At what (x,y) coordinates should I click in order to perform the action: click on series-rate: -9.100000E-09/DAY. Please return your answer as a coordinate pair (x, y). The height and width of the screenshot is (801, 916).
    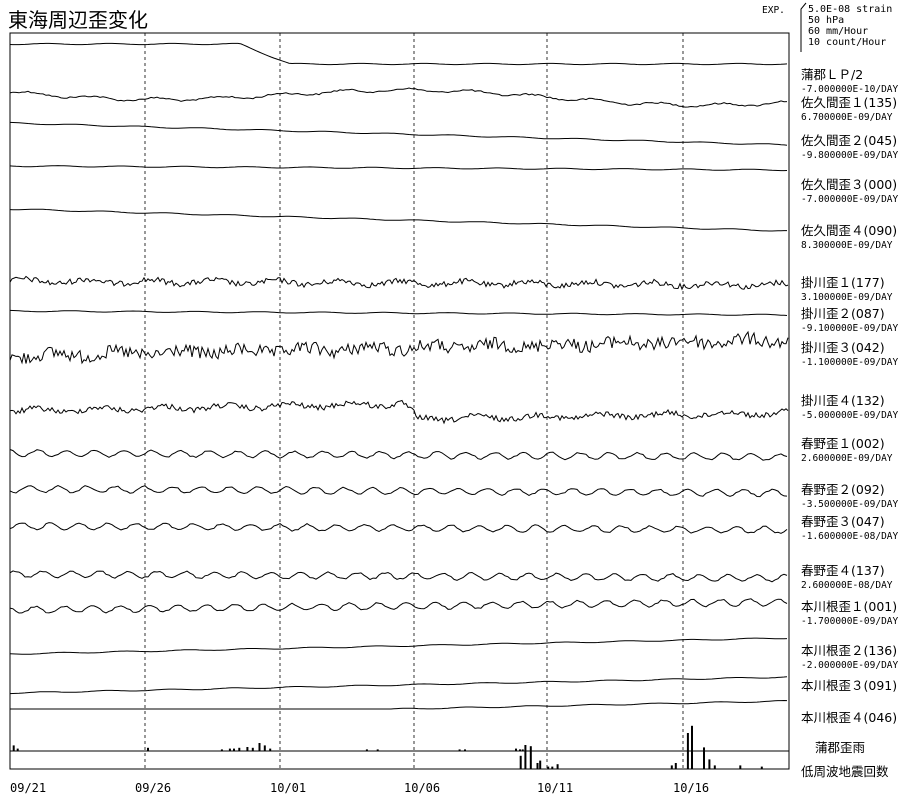
    Looking at the image, I should click on (850, 328).